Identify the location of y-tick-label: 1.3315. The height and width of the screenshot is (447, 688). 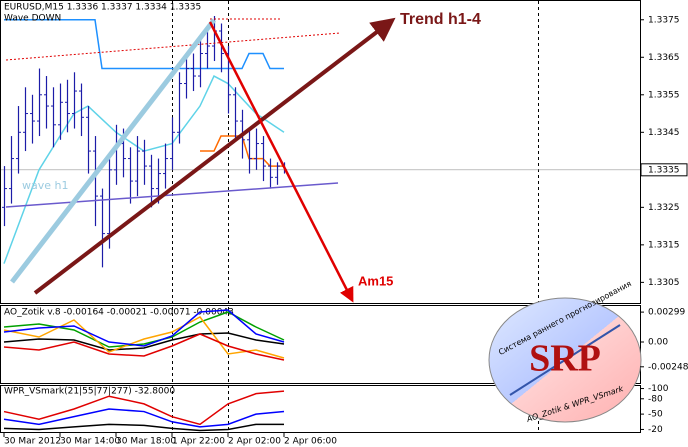
(664, 245).